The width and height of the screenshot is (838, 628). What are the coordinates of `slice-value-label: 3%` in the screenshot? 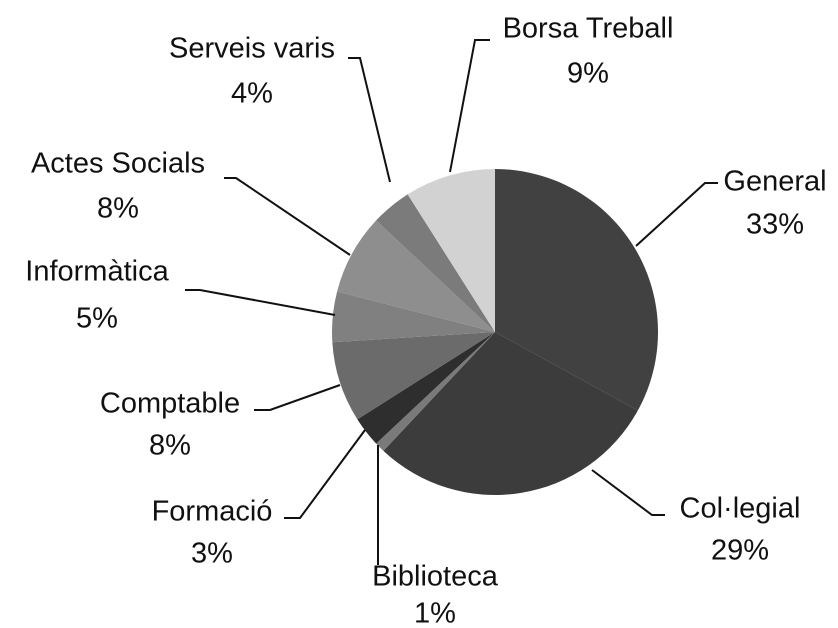 It's located at (212, 554).